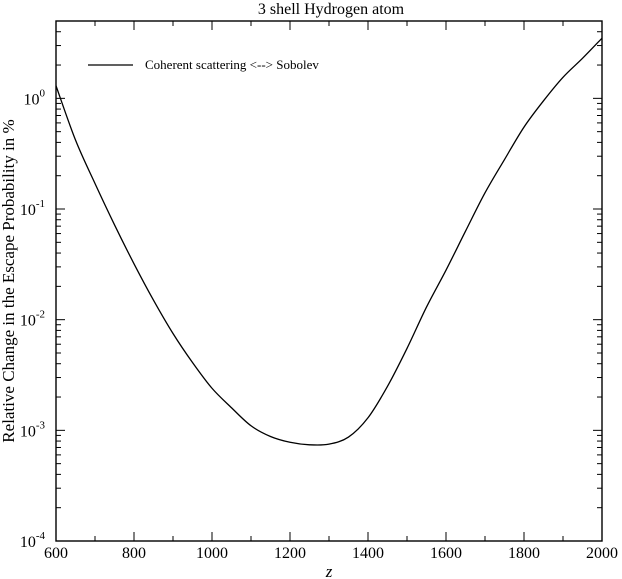  Describe the element at coordinates (33, 429) in the screenshot. I see `y-tick-label: 10⁻³` at that location.